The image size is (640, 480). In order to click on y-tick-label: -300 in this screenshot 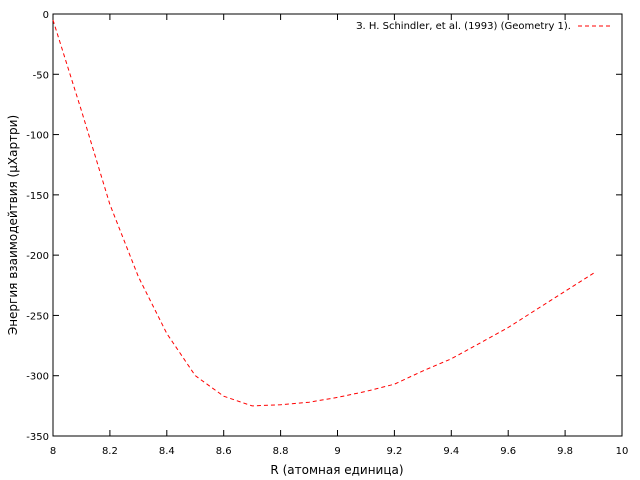, I will do `click(37, 377)`.